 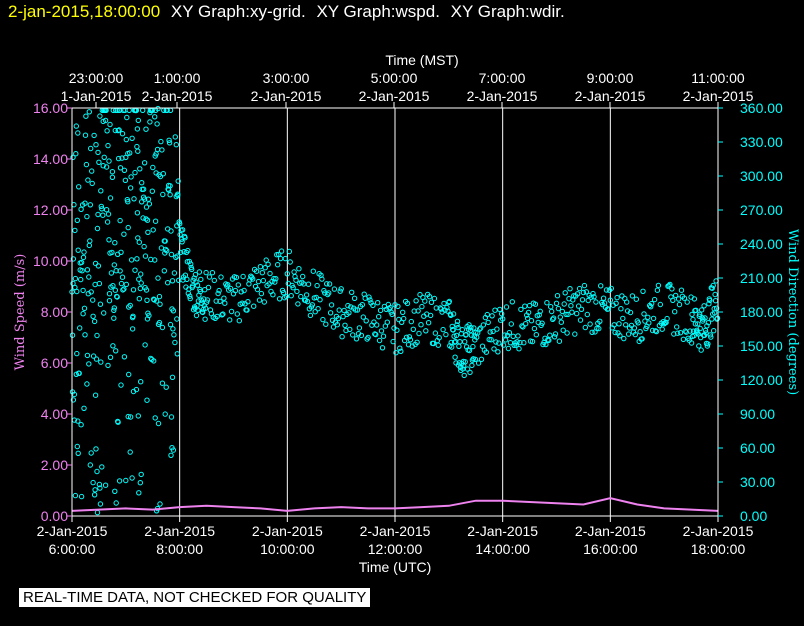 I want to click on bottom-tick-label: 12:00:00, so click(x=395, y=549).